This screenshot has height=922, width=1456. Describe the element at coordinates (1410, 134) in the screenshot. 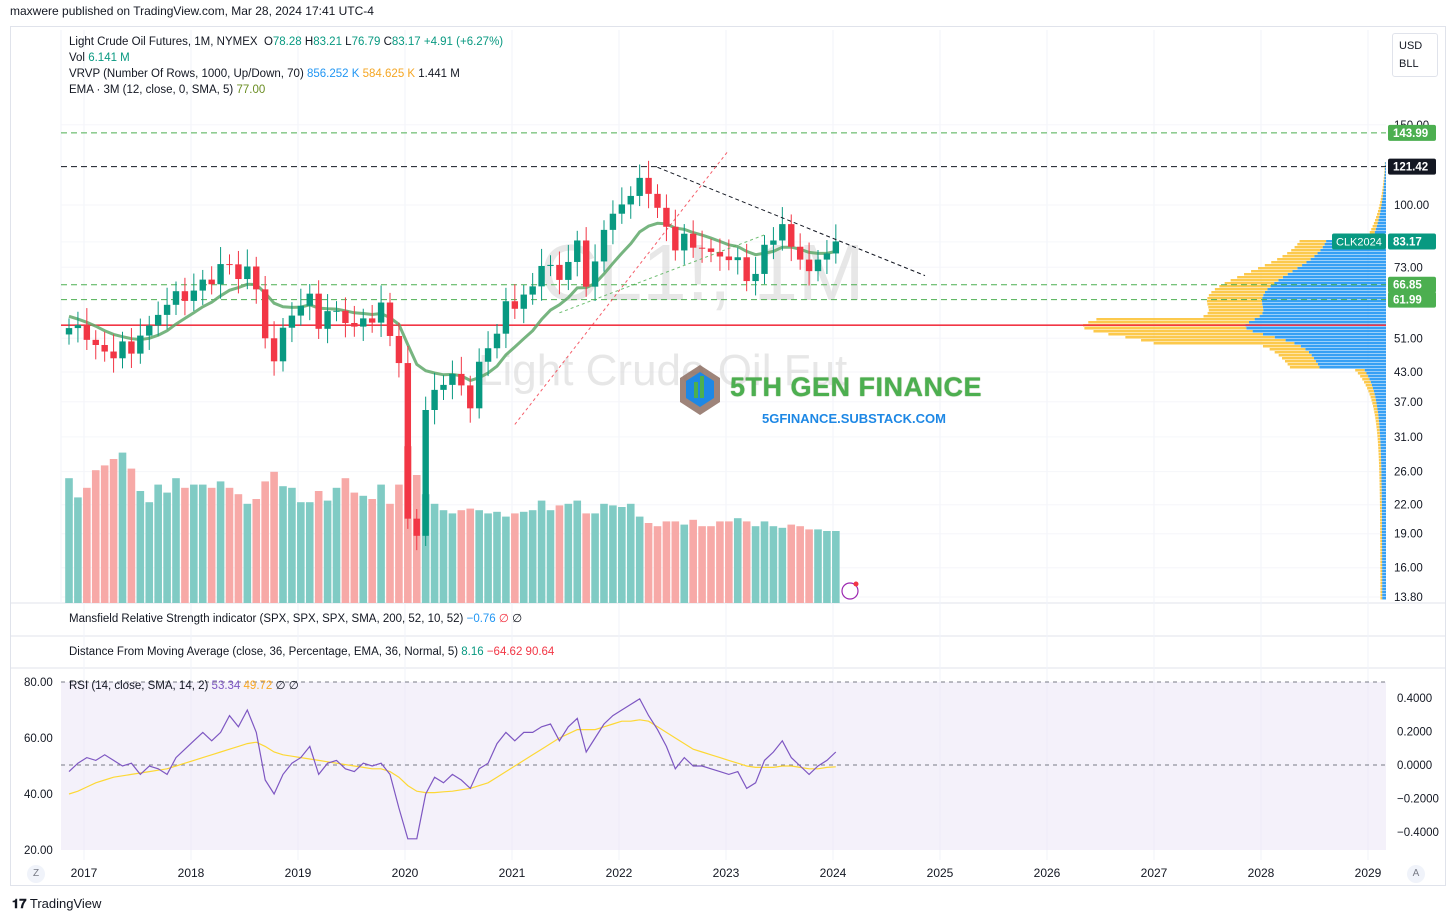

I see `price-axis-label: 143.99` at that location.